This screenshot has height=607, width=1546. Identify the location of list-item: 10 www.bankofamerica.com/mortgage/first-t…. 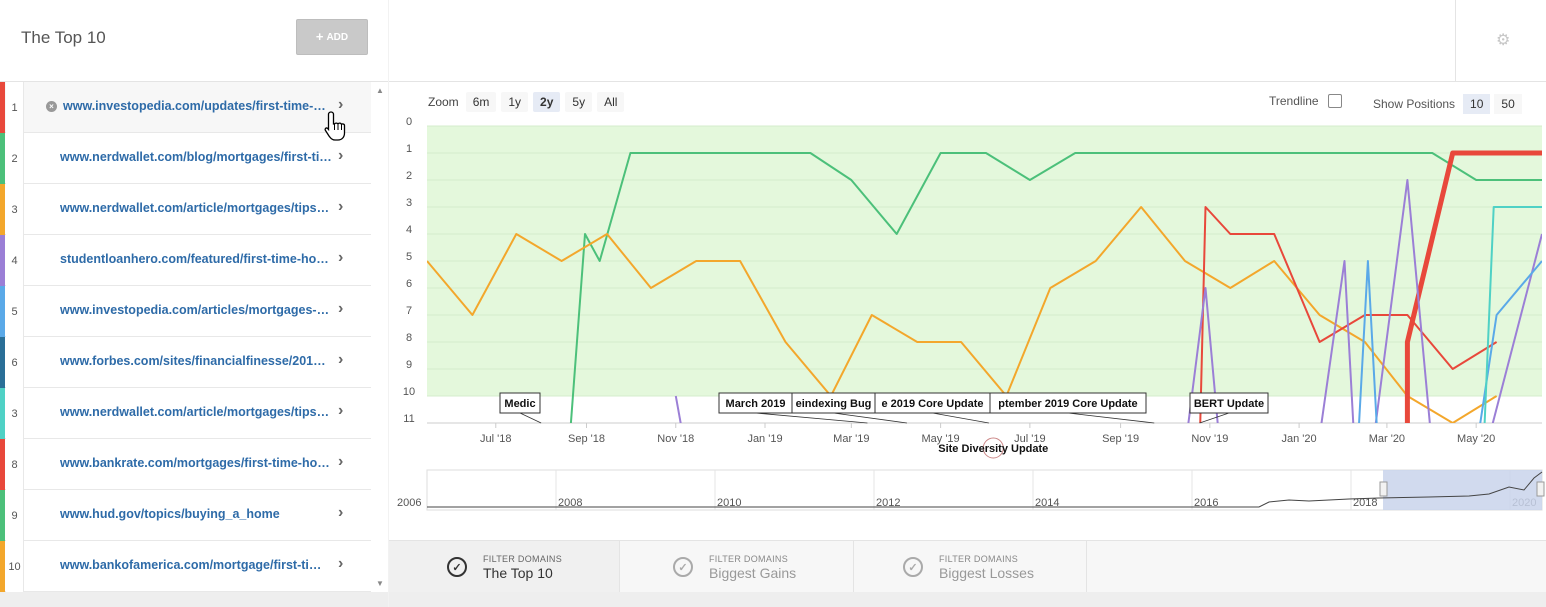
(185, 566).